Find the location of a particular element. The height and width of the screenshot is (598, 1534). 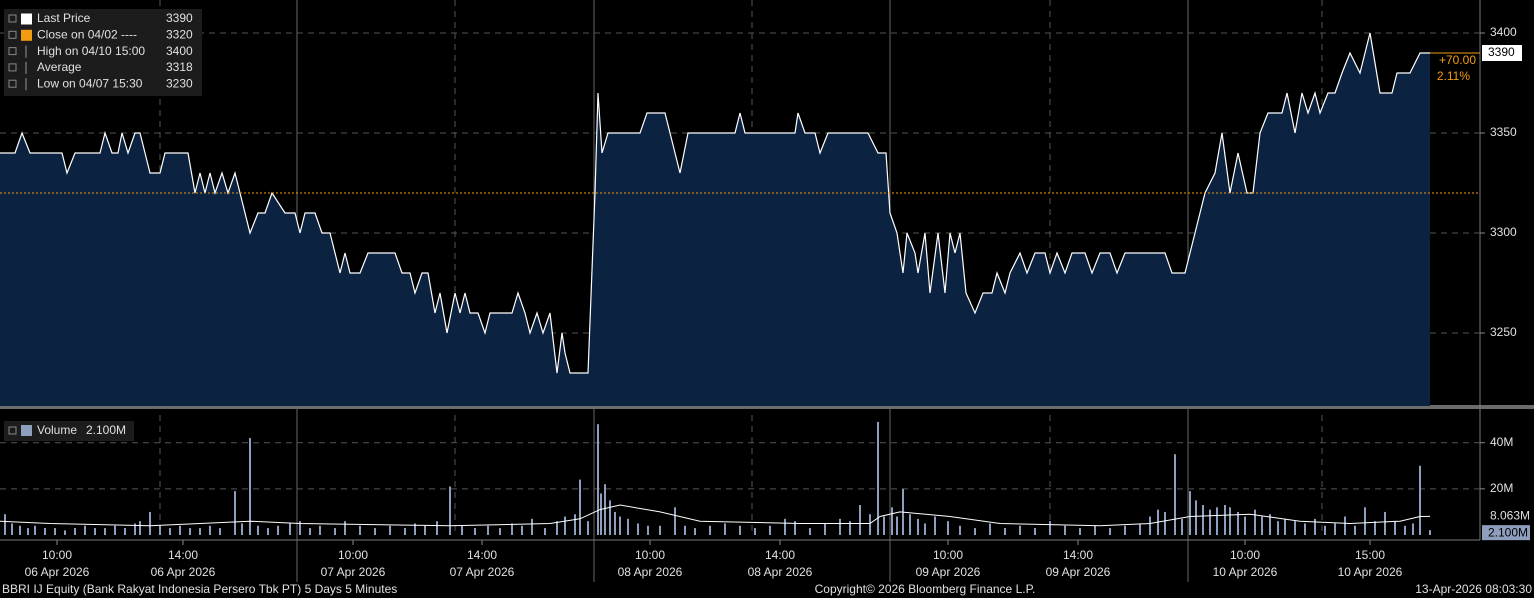

legend-label: Average is located at coordinates (59, 67).